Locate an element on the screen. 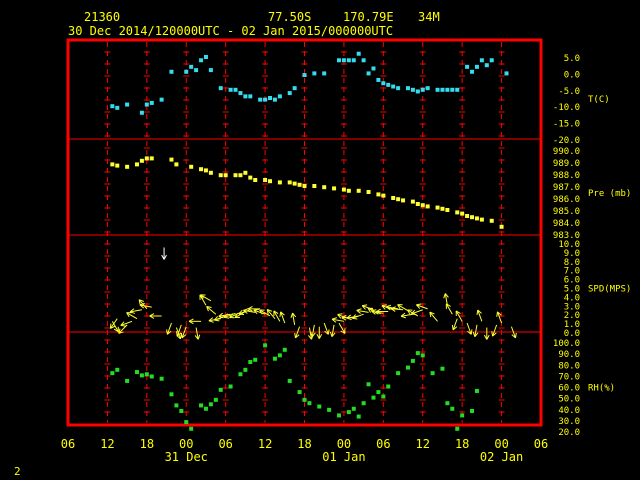 The height and width of the screenshot is (480, 640). station-id: 21360 is located at coordinates (102, 17).